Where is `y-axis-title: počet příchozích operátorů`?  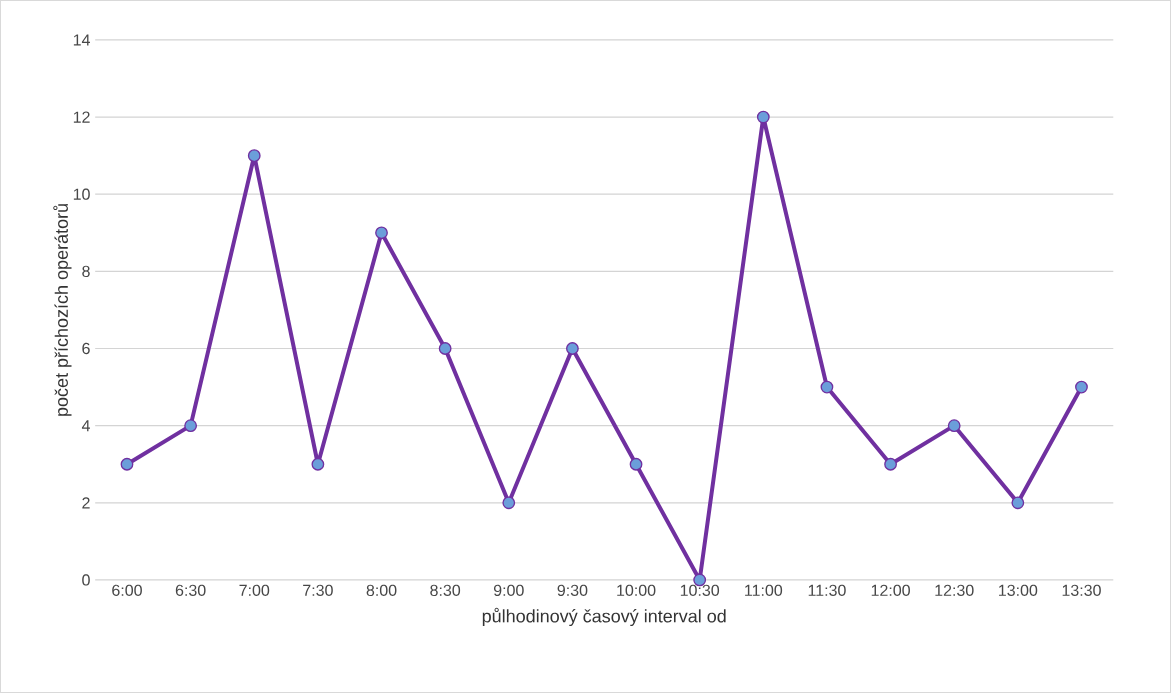 y-axis-title: počet příchozích operátorů is located at coordinates (62, 310).